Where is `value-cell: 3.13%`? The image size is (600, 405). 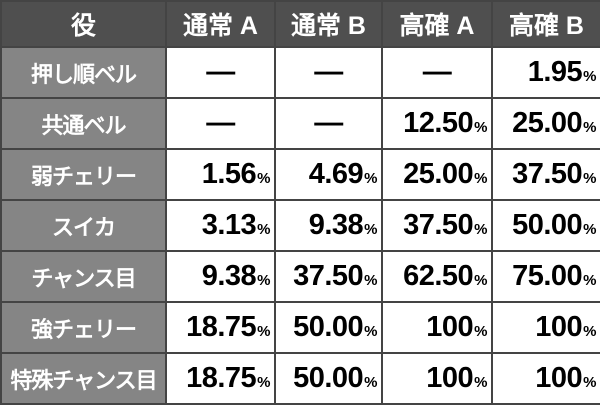 value-cell: 3.13% is located at coordinates (220, 225).